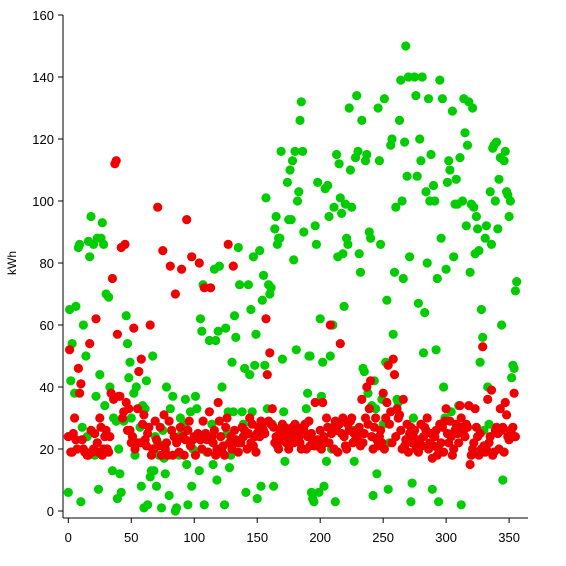 Image resolution: width=566 pixels, height=566 pixels. What do you see at coordinates (292, 531) in the screenshot?
I see `x-axis-ticks: 0 50 100 150 200 250 300 350` at bounding box center [292, 531].